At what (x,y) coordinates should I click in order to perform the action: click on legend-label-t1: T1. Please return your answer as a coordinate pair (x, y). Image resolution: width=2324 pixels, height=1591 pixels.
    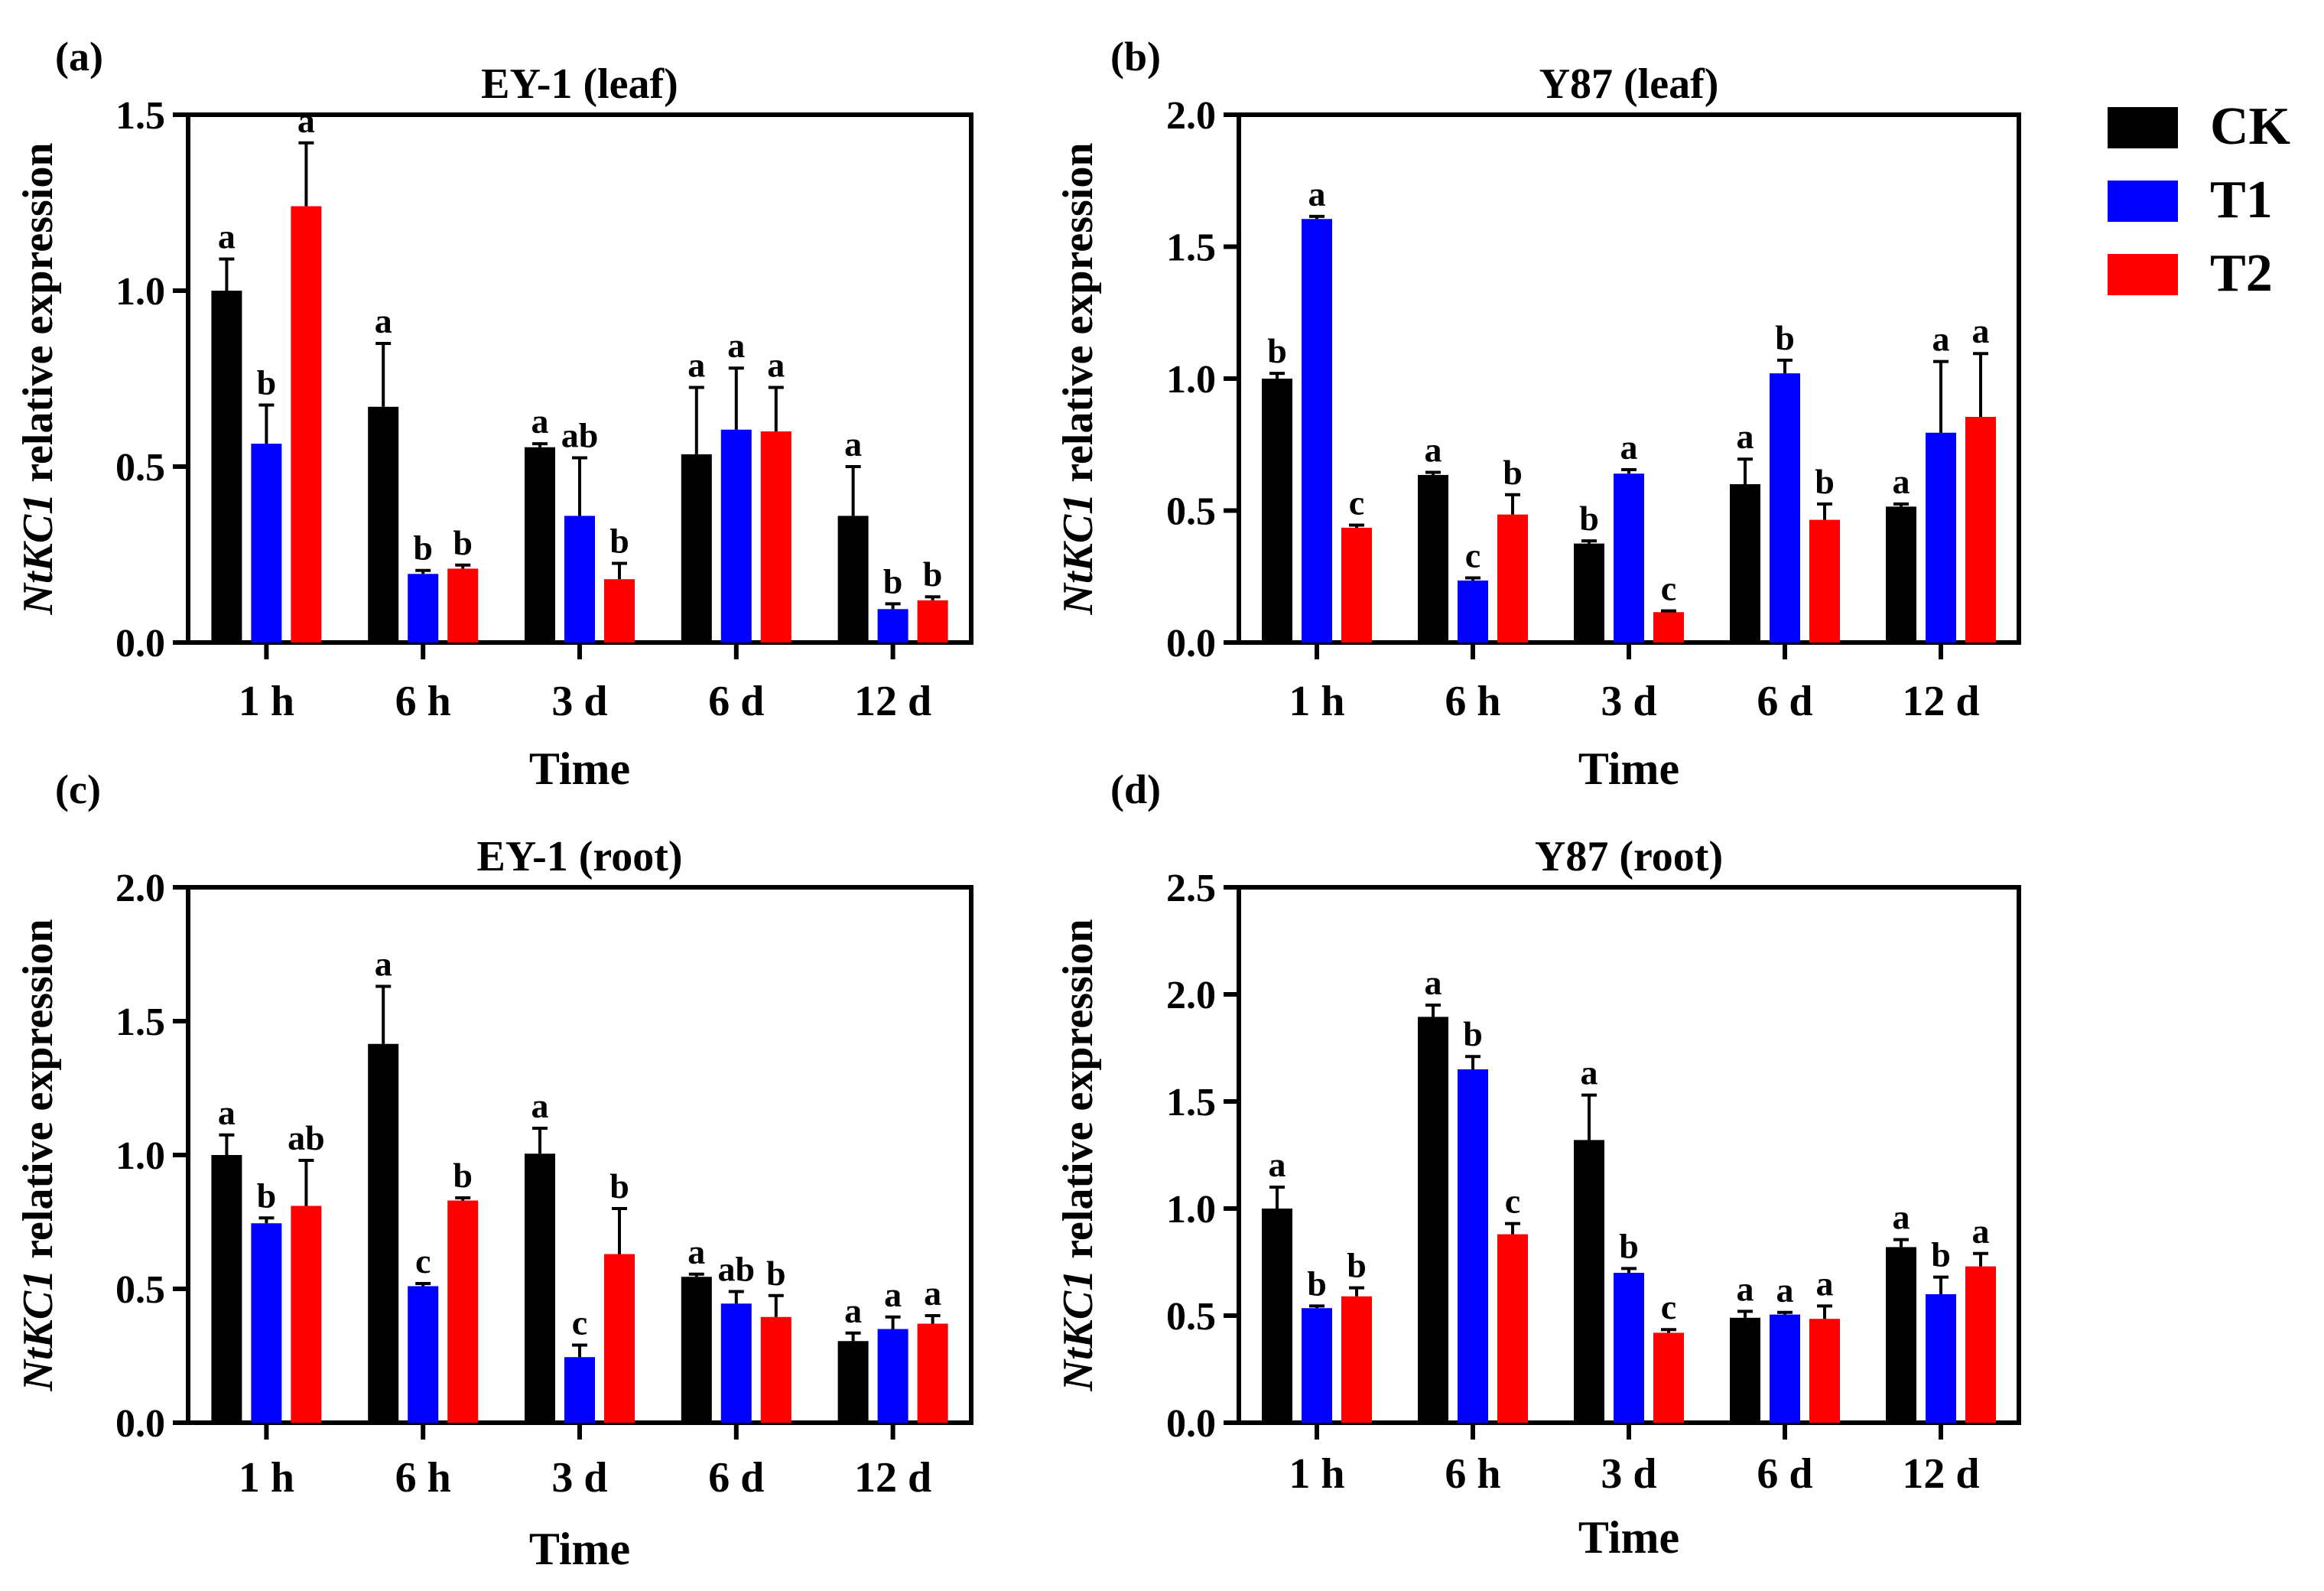
    Looking at the image, I should click on (2241, 200).